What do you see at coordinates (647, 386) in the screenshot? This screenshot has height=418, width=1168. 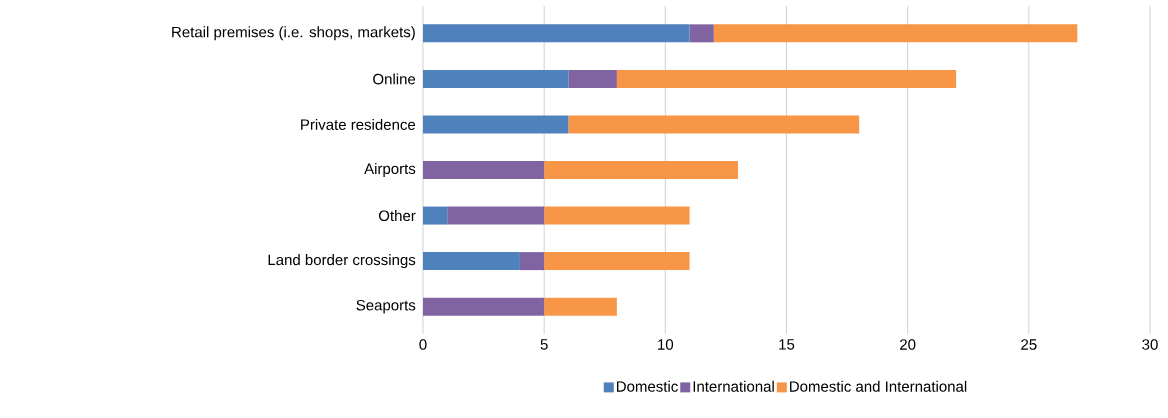 I see `legend-label: Domestic` at bounding box center [647, 386].